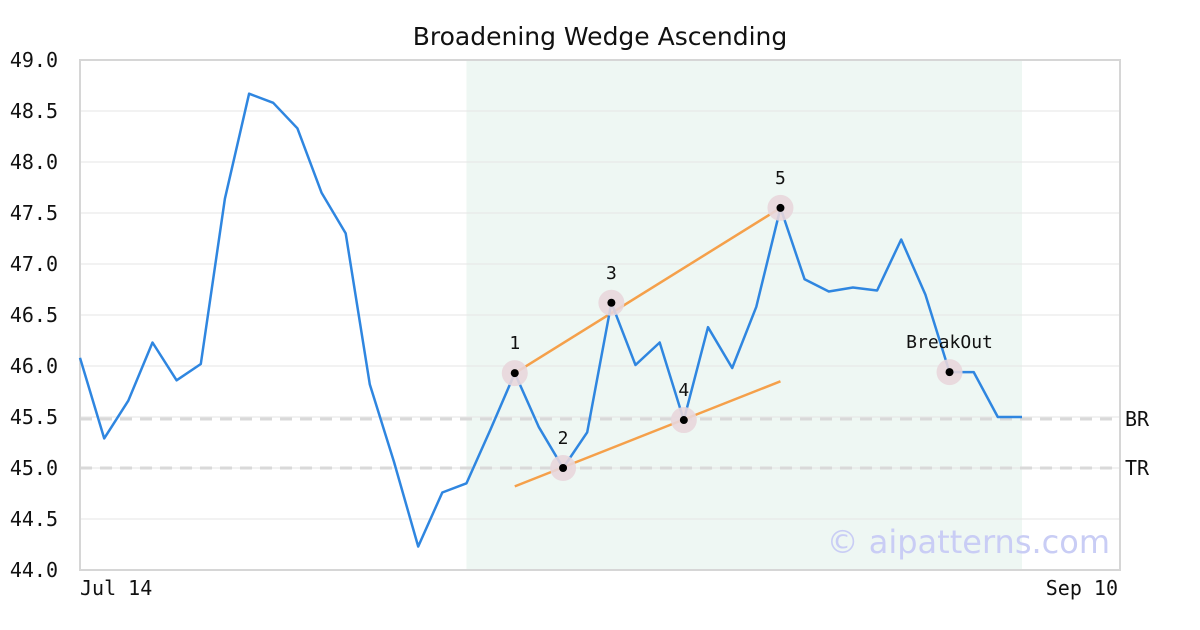 The image size is (1200, 630). What do you see at coordinates (611, 273) in the screenshot?
I see `point-label-3: 3` at bounding box center [611, 273].